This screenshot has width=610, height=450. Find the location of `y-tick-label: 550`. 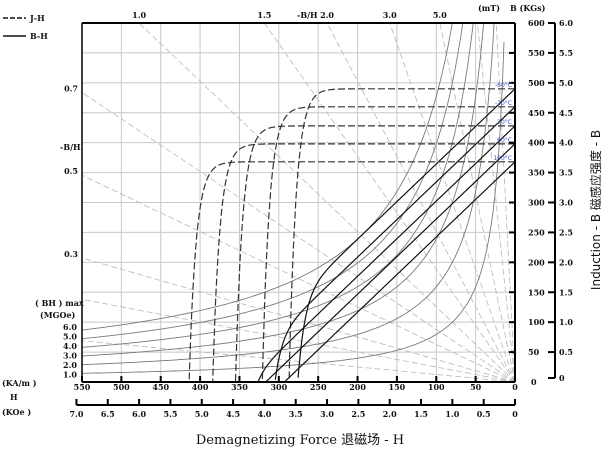

y-tick-label: 550 is located at coordinates (536, 53).